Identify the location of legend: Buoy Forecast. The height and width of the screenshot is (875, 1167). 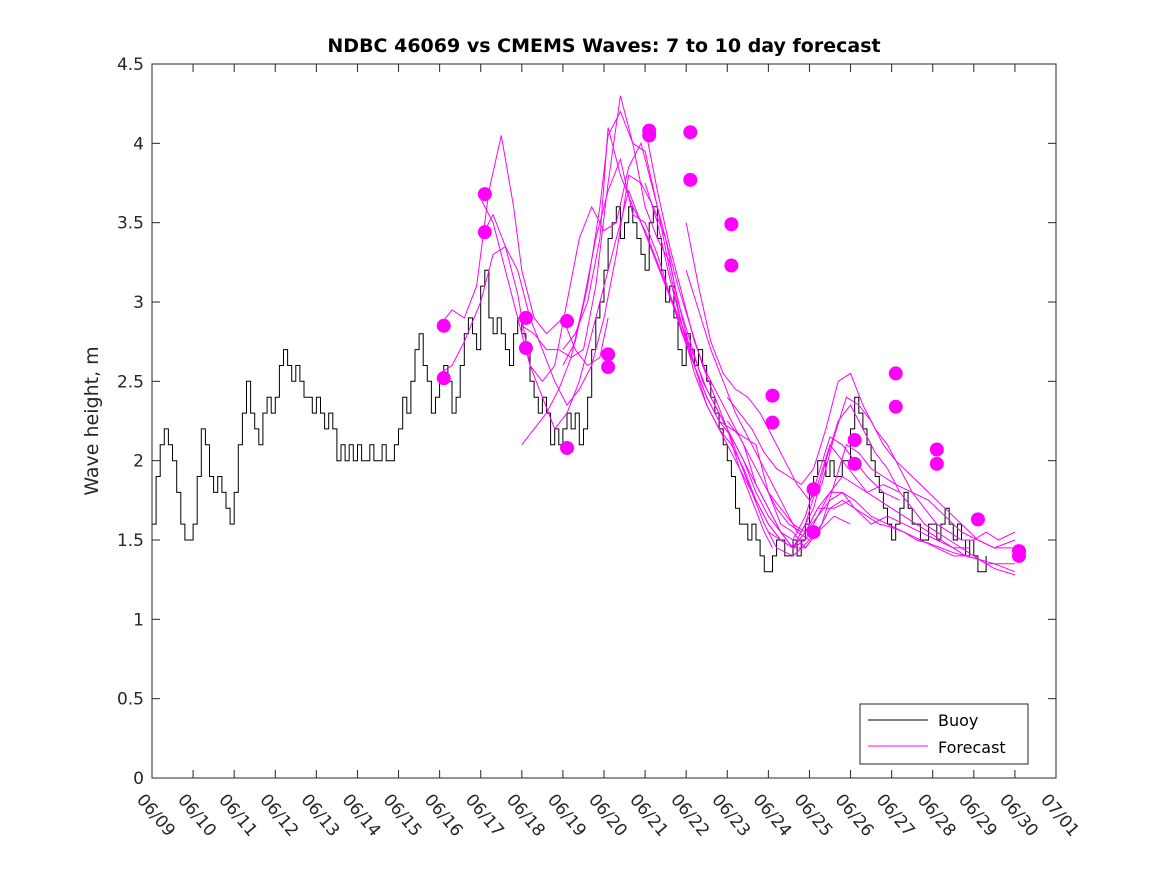
(944, 734).